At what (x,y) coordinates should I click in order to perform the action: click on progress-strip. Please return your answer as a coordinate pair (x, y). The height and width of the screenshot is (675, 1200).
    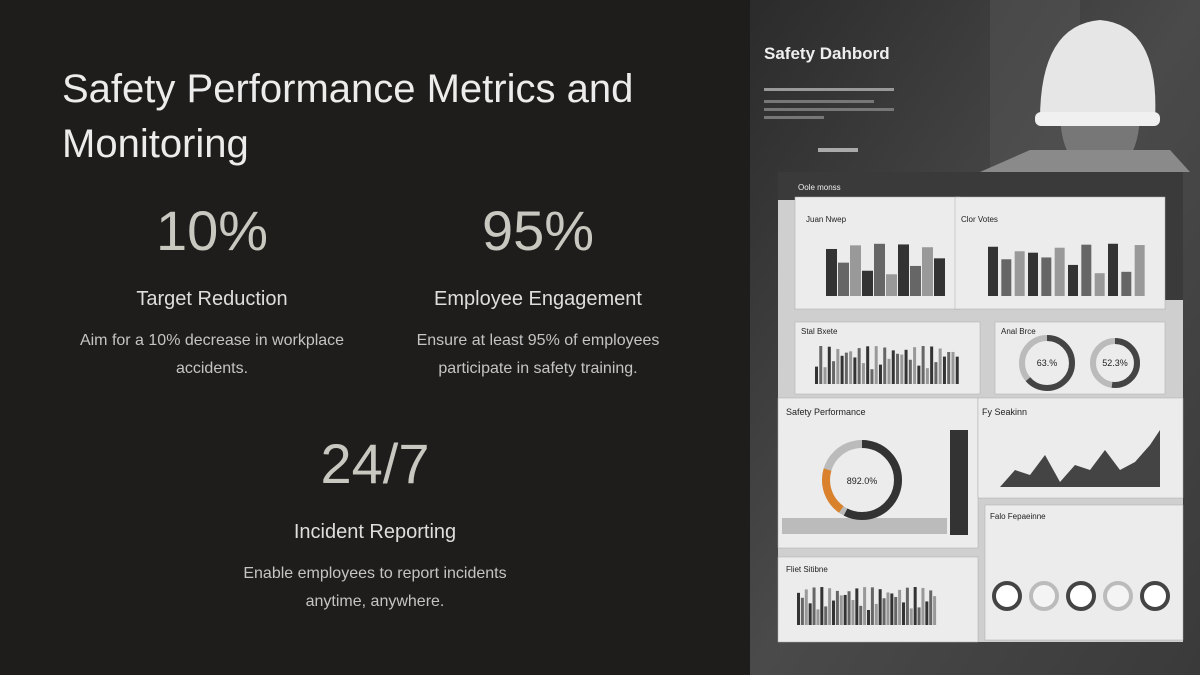
    Looking at the image, I should click on (959, 482).